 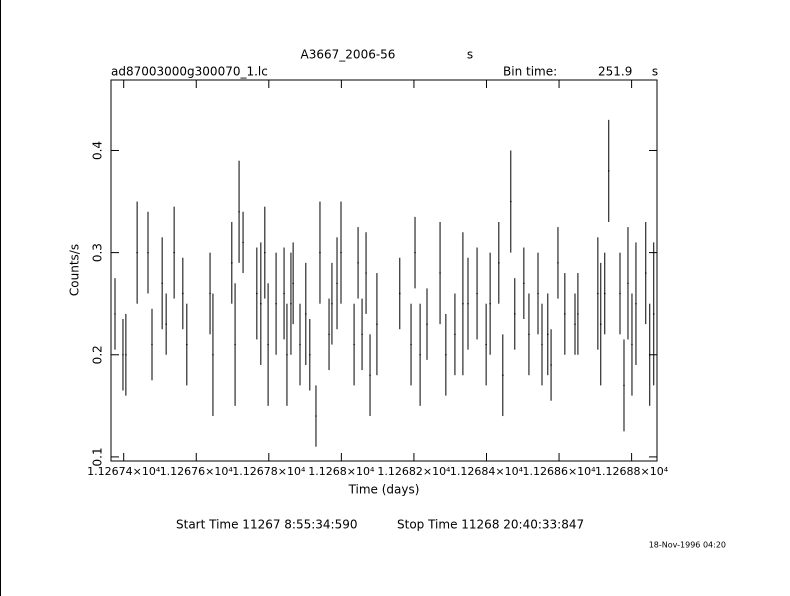 What do you see at coordinates (98, 150) in the screenshot?
I see `y-tick-label: 0.4` at bounding box center [98, 150].